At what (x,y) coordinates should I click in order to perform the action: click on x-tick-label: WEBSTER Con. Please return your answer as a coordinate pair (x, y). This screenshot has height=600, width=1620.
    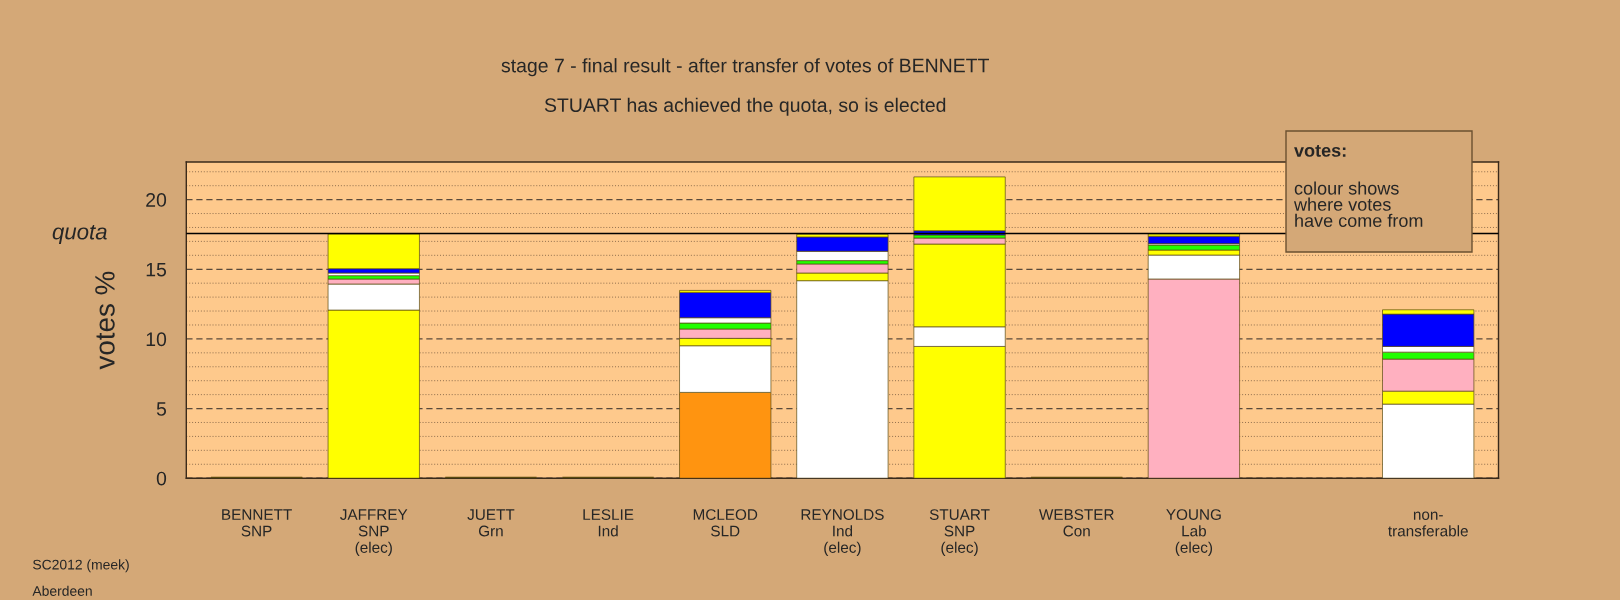
    Looking at the image, I should click on (1076, 523).